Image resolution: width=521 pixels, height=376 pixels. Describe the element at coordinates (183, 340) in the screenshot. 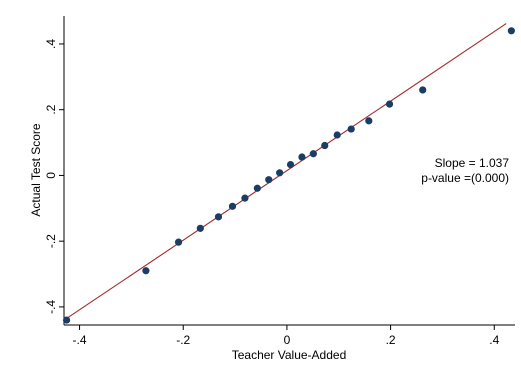

I see `x-tick-label: -.2` at that location.